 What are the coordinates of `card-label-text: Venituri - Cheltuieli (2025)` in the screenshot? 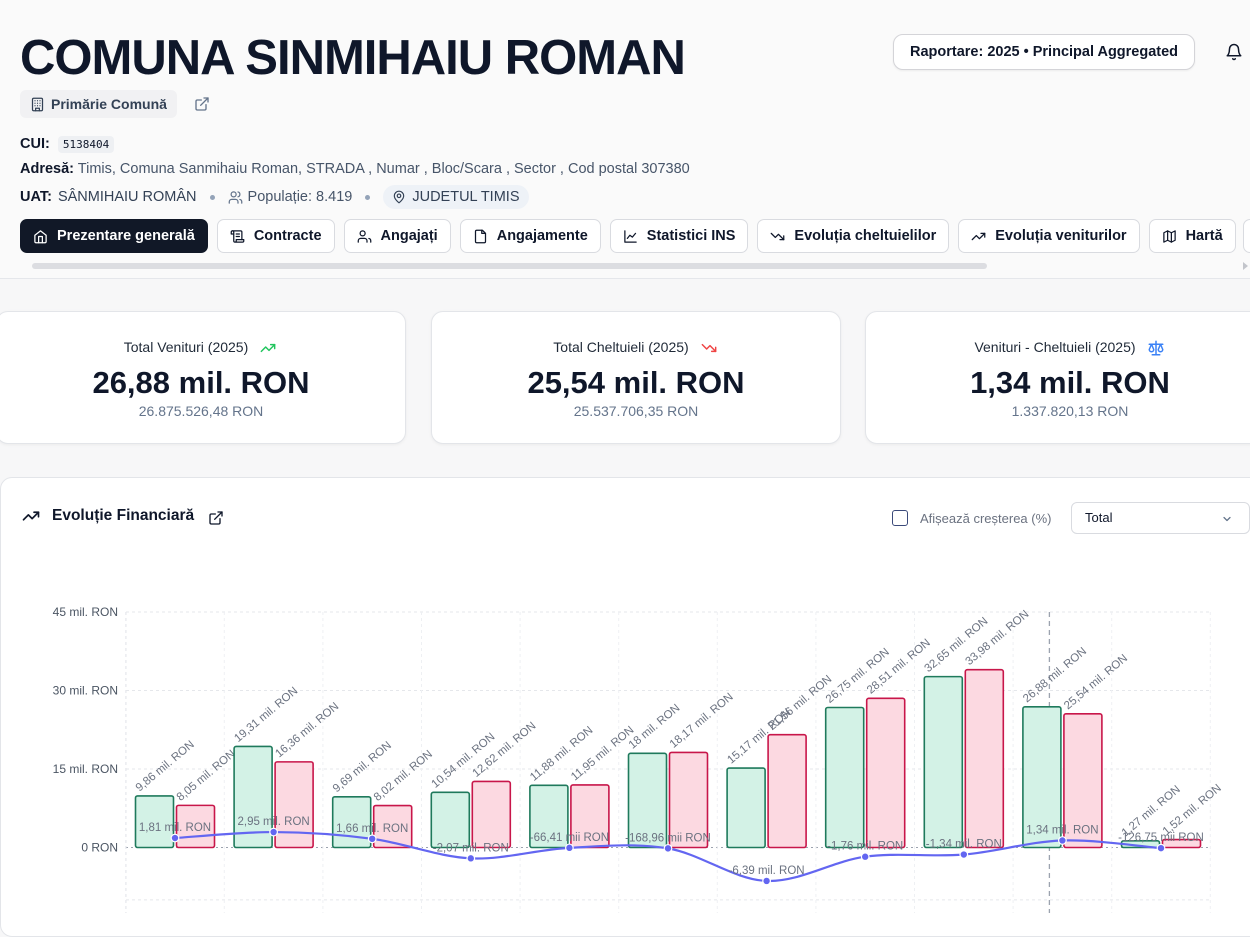 It's located at (1055, 347).